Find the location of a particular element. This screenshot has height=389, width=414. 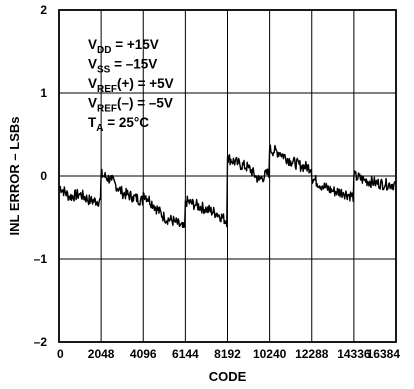

condition-4-part-2: = 25°C is located at coordinates (126, 122).